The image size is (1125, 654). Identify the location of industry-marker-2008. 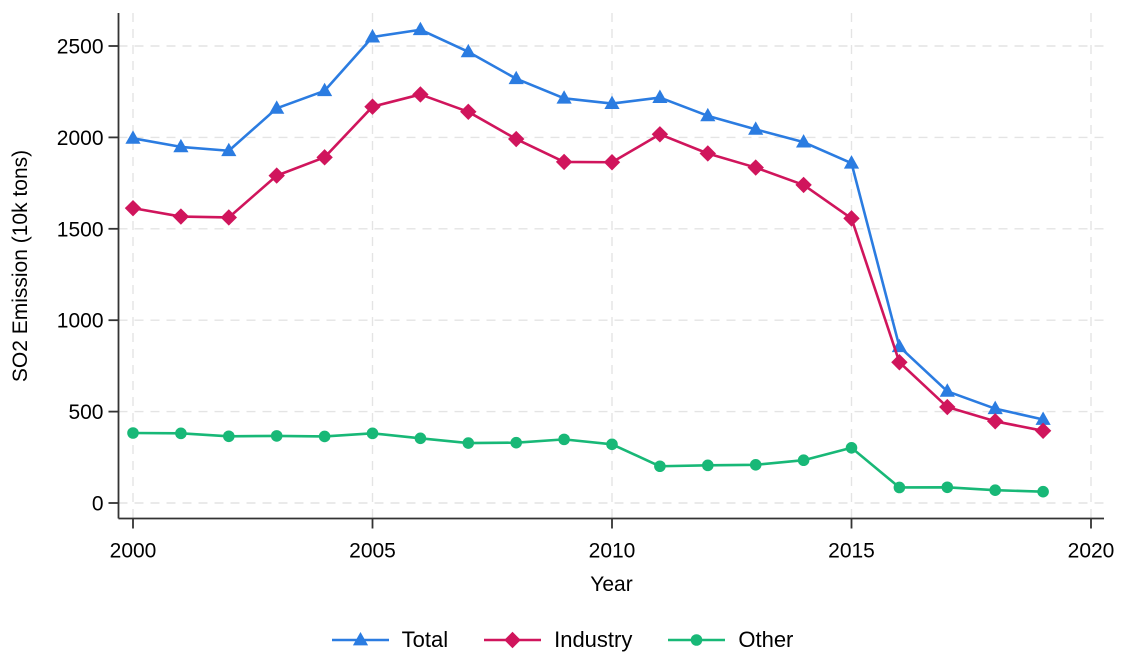
(516, 139).